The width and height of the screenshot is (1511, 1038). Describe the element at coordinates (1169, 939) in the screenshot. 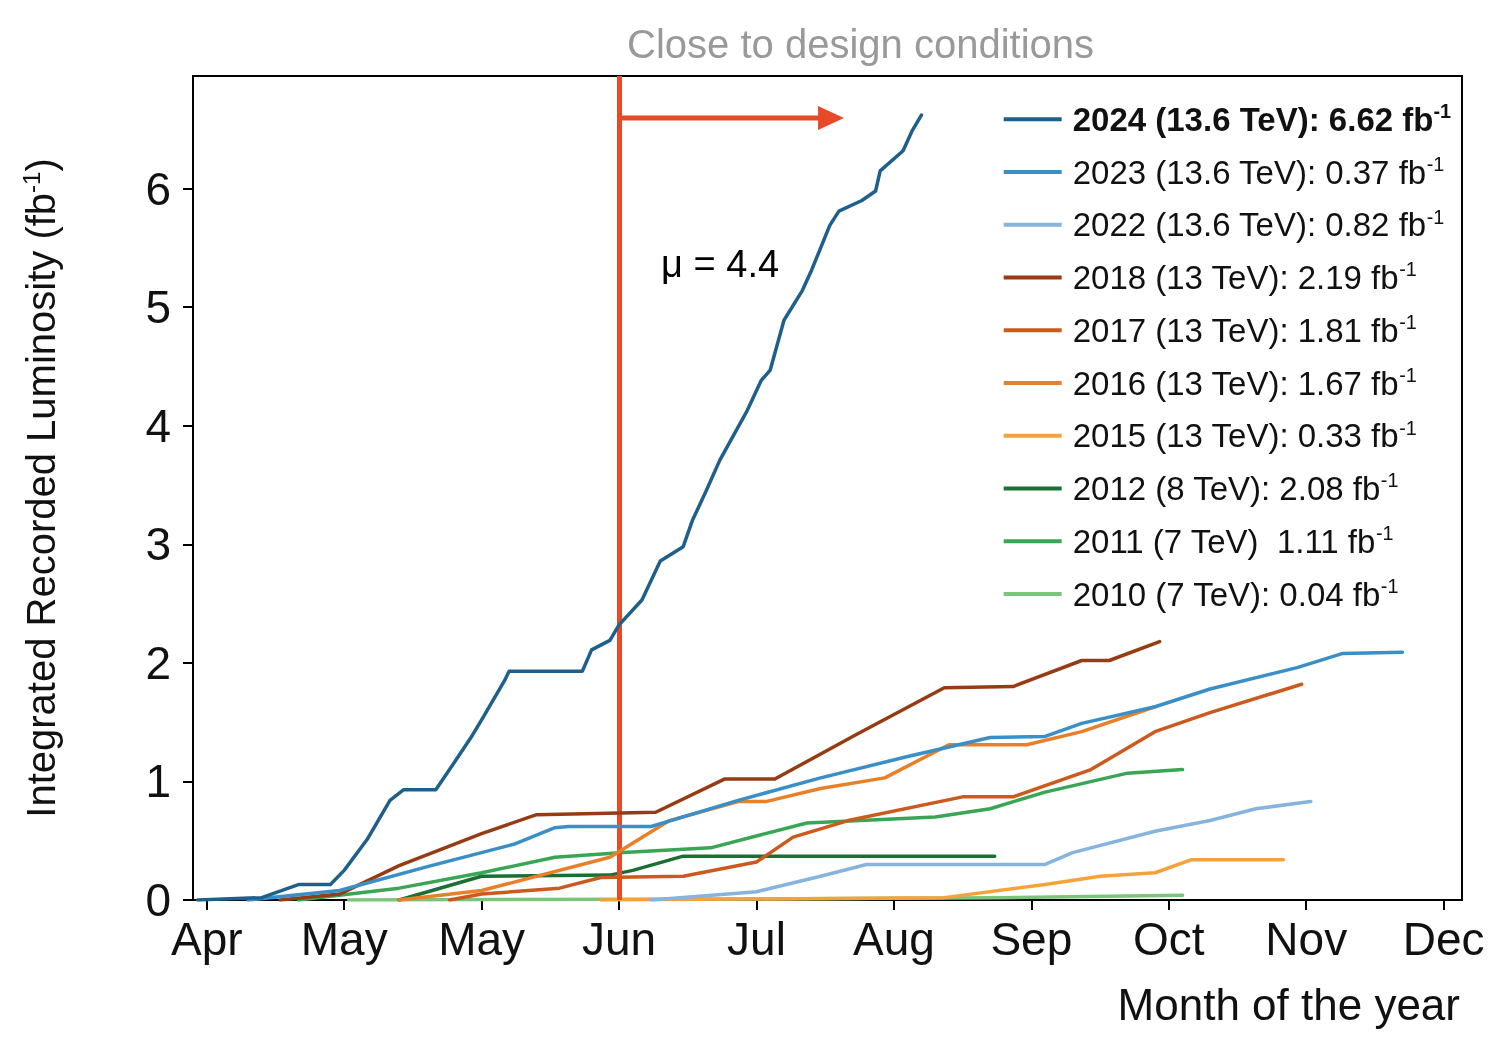

I see `x-tick-label: Oct` at that location.